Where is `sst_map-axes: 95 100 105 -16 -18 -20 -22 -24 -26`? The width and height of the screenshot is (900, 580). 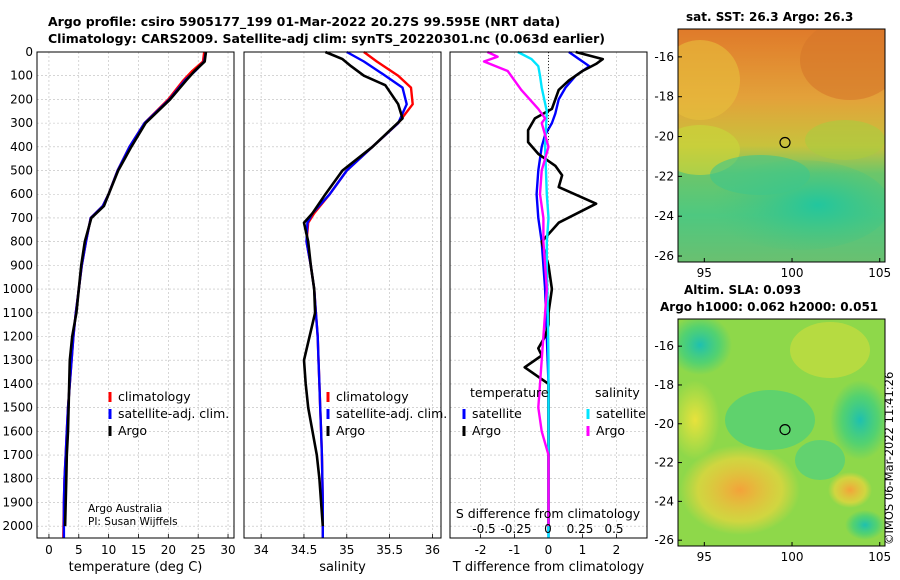
sst_map-axes: 95 100 105 -16 -18 -20 -22 -24 -26 is located at coordinates (772, 165).